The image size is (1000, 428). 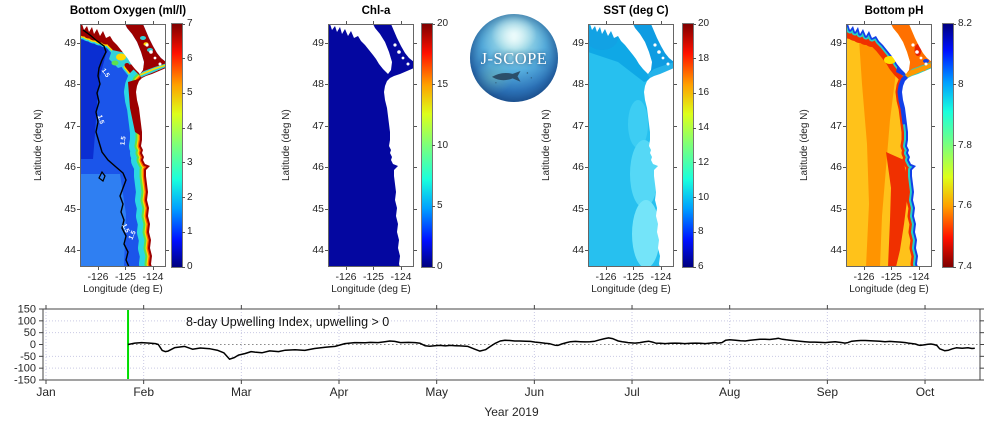 I want to click on coastal-land, so click(x=151, y=167).